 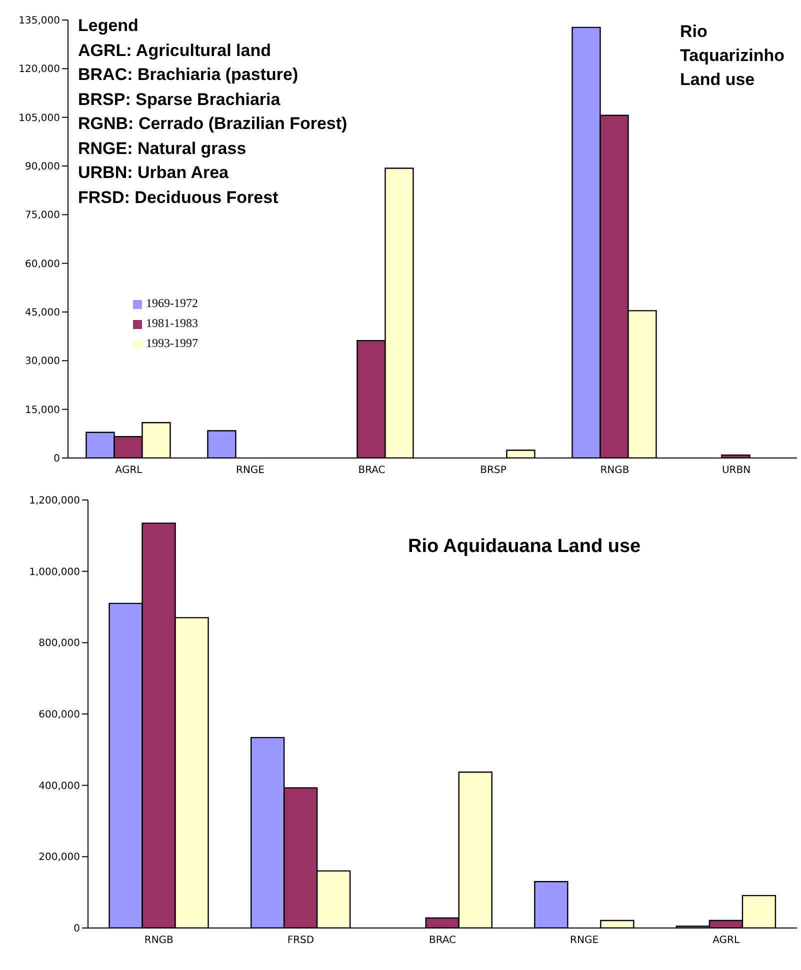 What do you see at coordinates (493, 470) in the screenshot?
I see `x-tick-label: BRSP` at bounding box center [493, 470].